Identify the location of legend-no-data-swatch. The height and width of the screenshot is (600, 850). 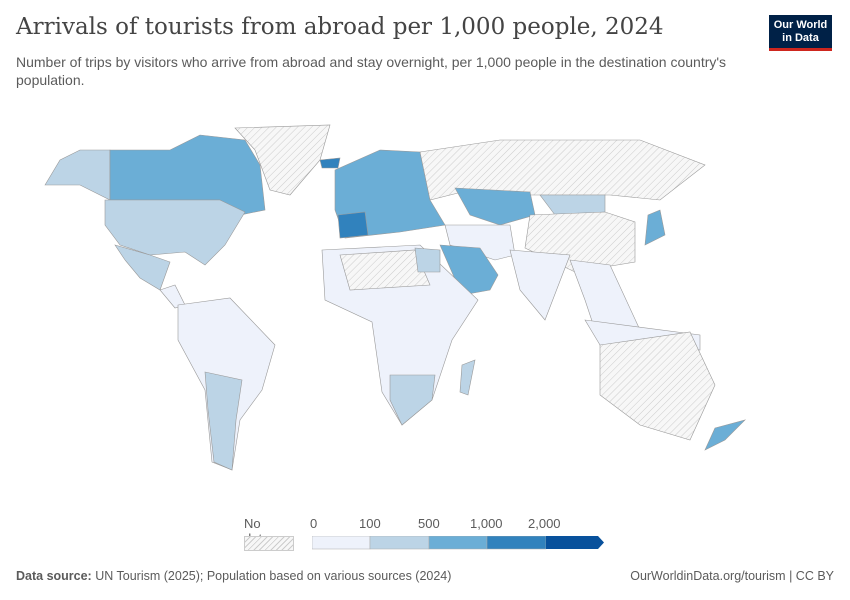
(269, 543).